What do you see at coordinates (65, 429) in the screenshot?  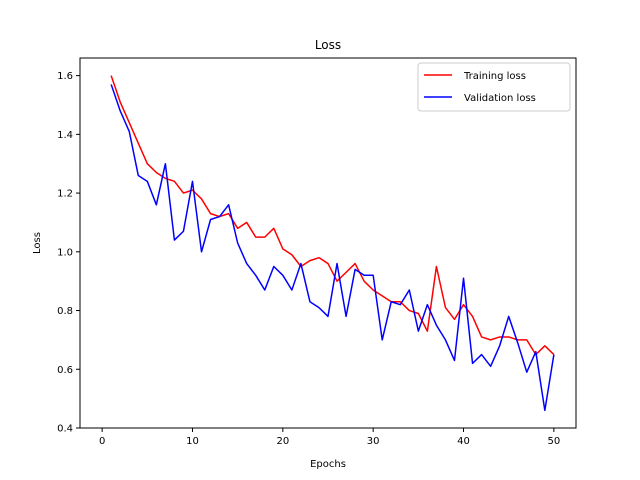 I see `y-tick-label: 0.4` at bounding box center [65, 429].